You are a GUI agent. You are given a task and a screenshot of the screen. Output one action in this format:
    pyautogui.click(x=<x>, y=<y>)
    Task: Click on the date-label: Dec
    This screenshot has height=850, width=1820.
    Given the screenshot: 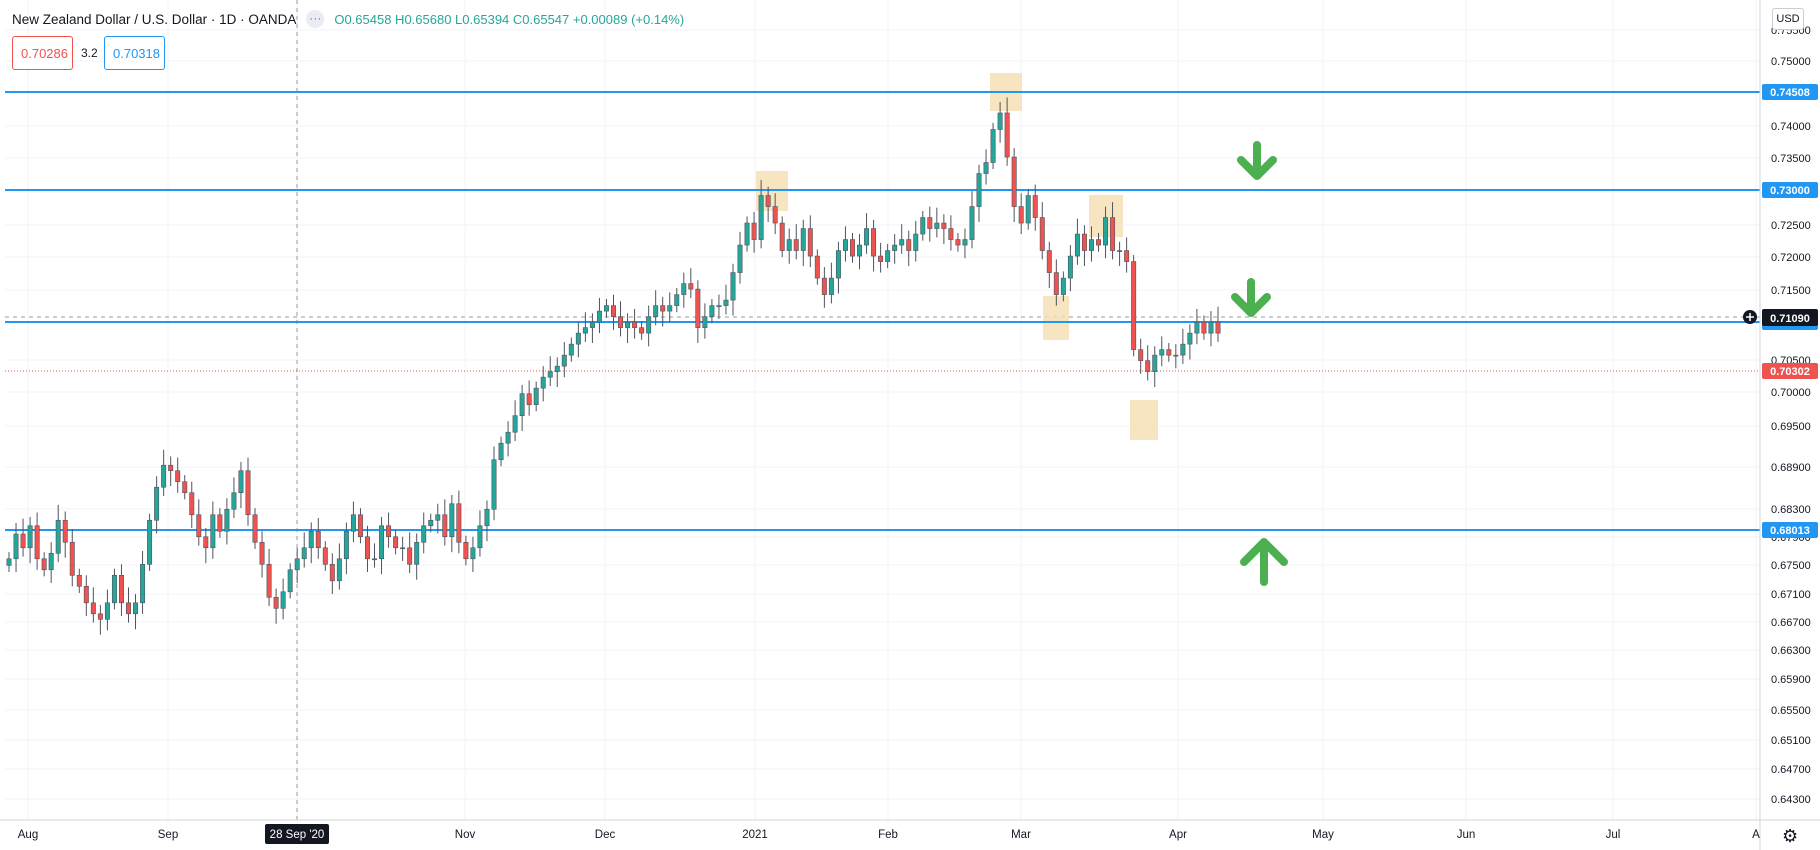 What is the action you would take?
    pyautogui.click(x=605, y=835)
    